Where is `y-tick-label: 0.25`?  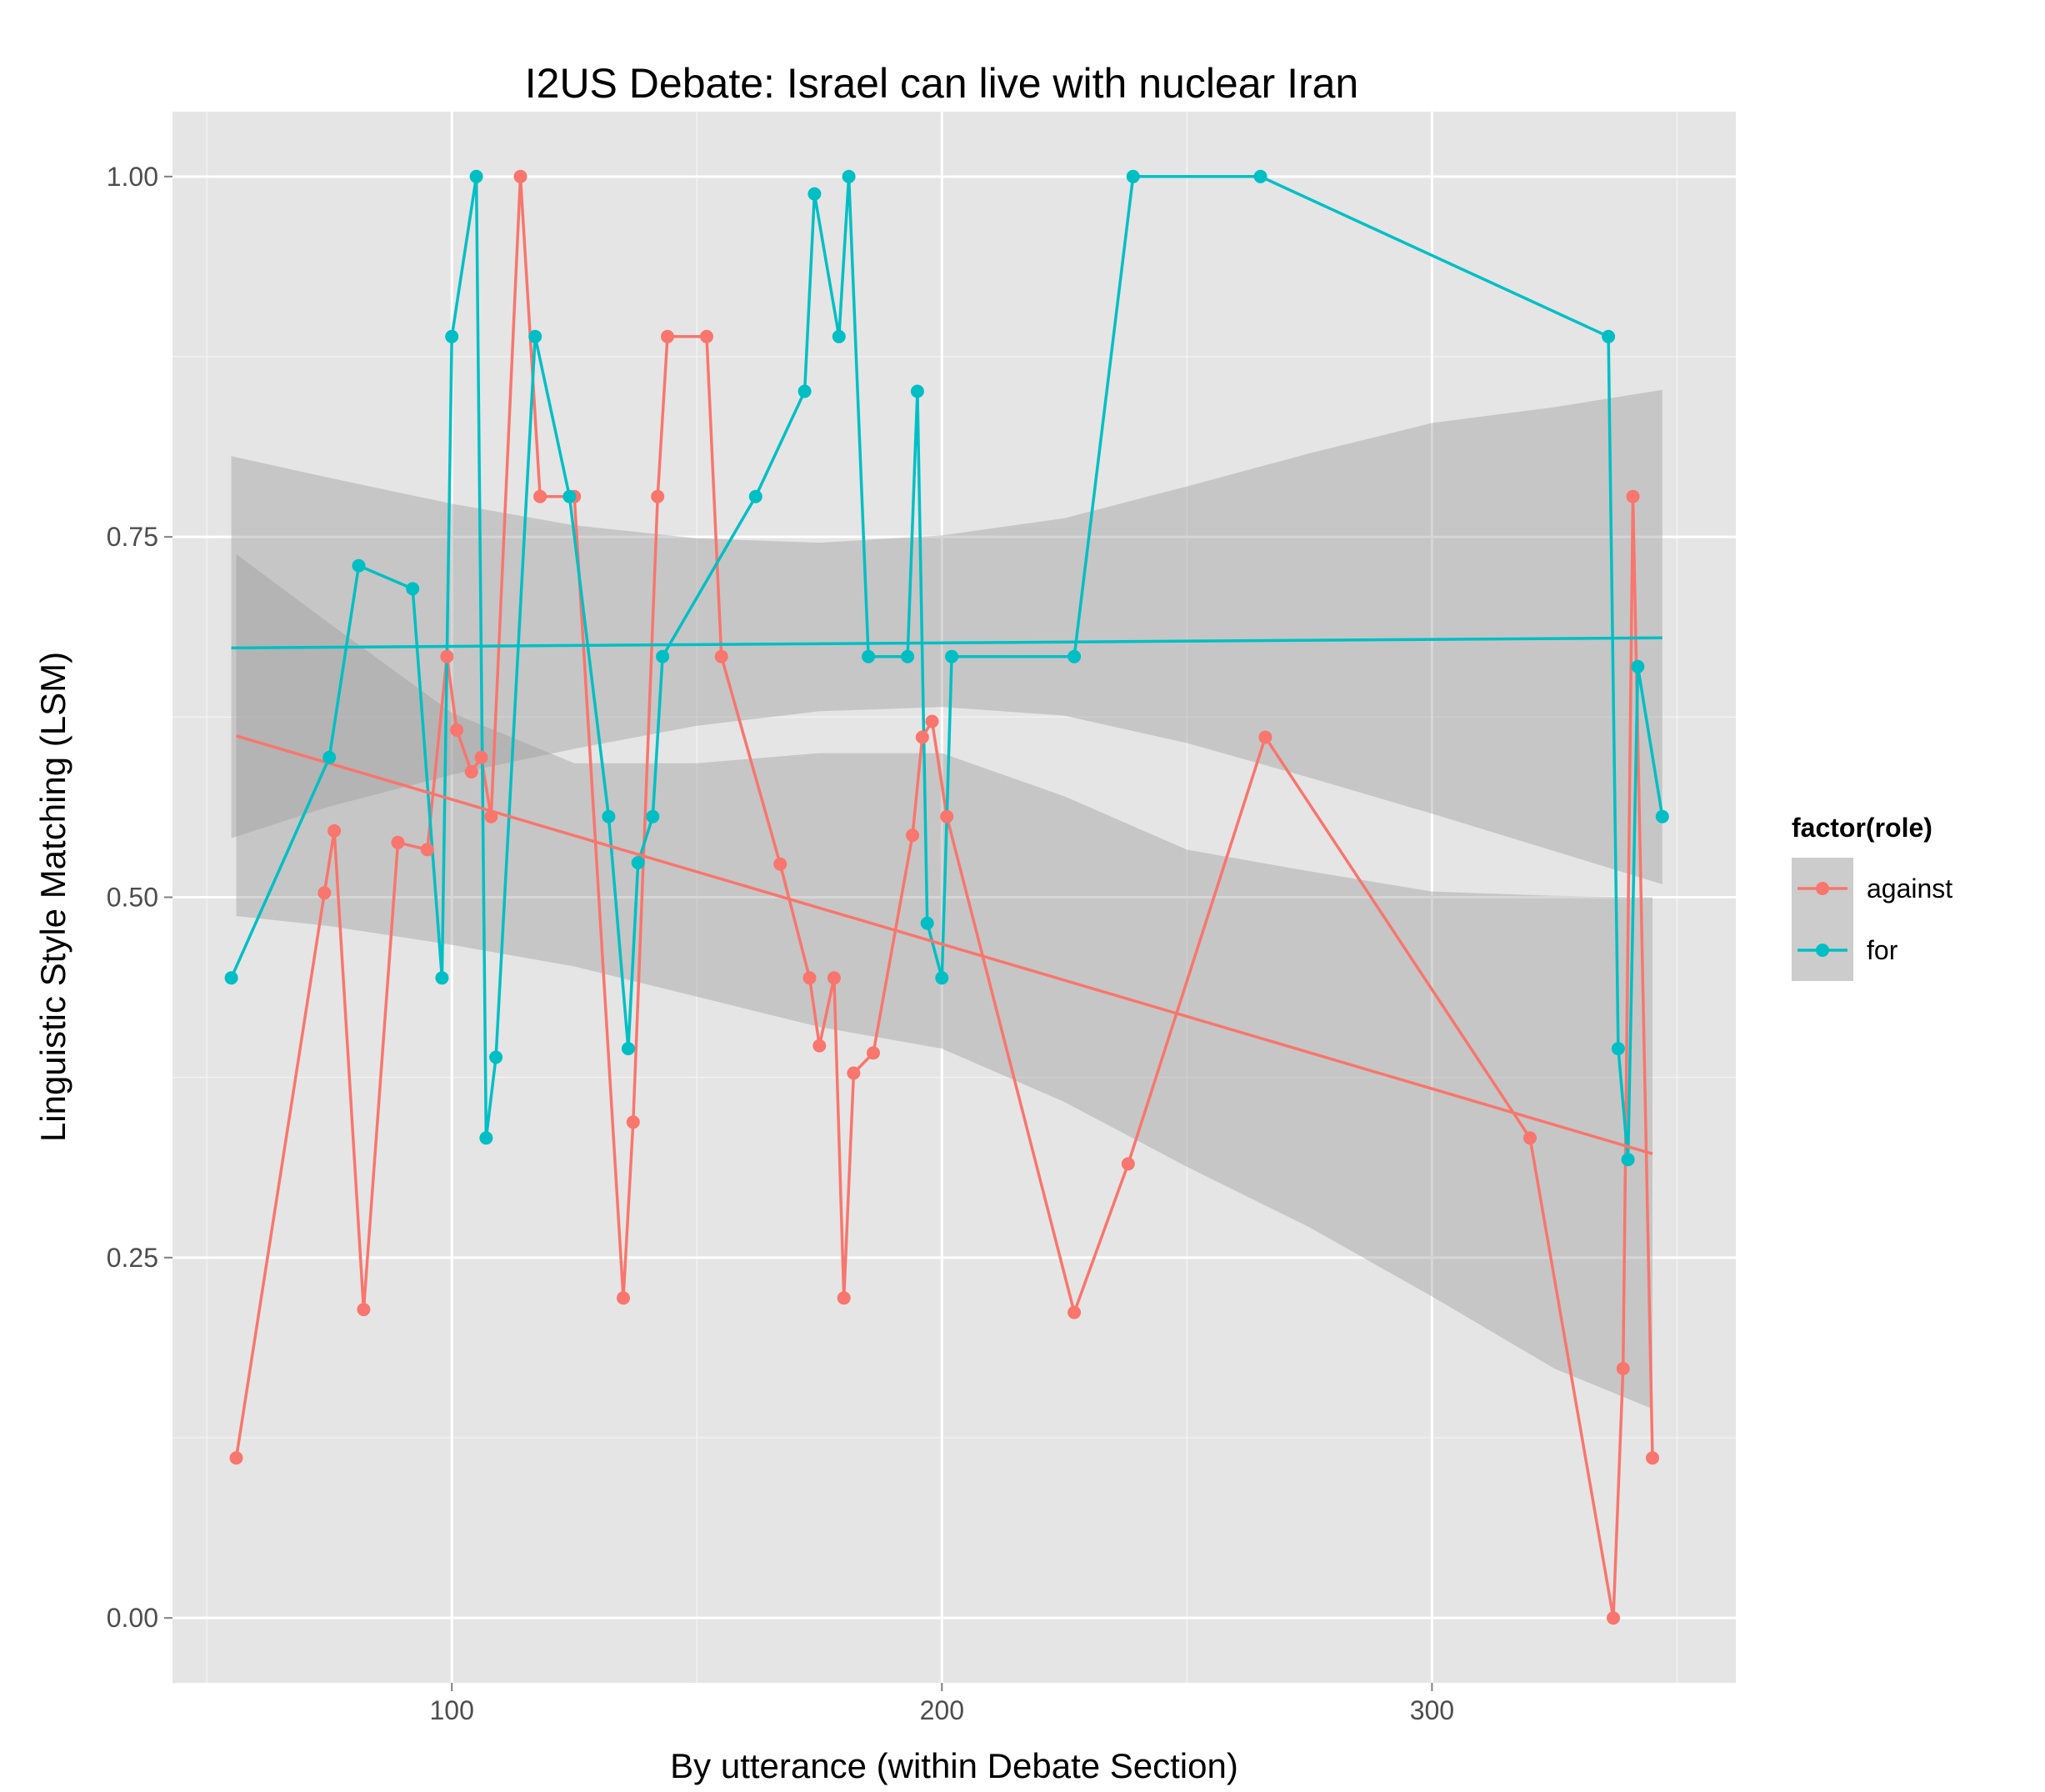
y-tick-label: 0.25 is located at coordinates (132, 1258).